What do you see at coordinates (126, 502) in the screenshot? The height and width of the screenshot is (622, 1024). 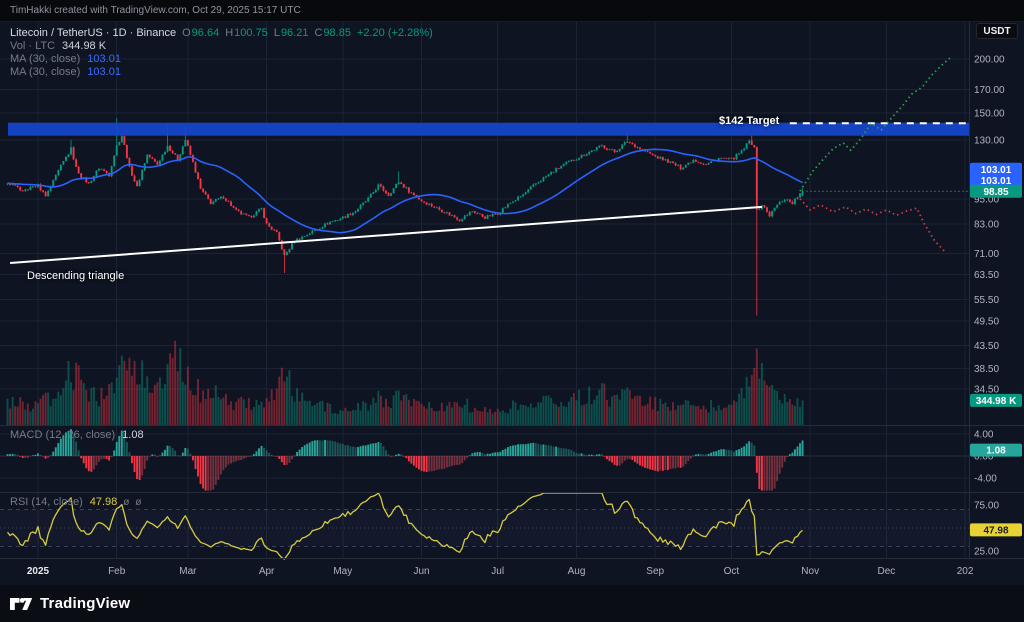 I see `rsi-hide-icon: ø` at bounding box center [126, 502].